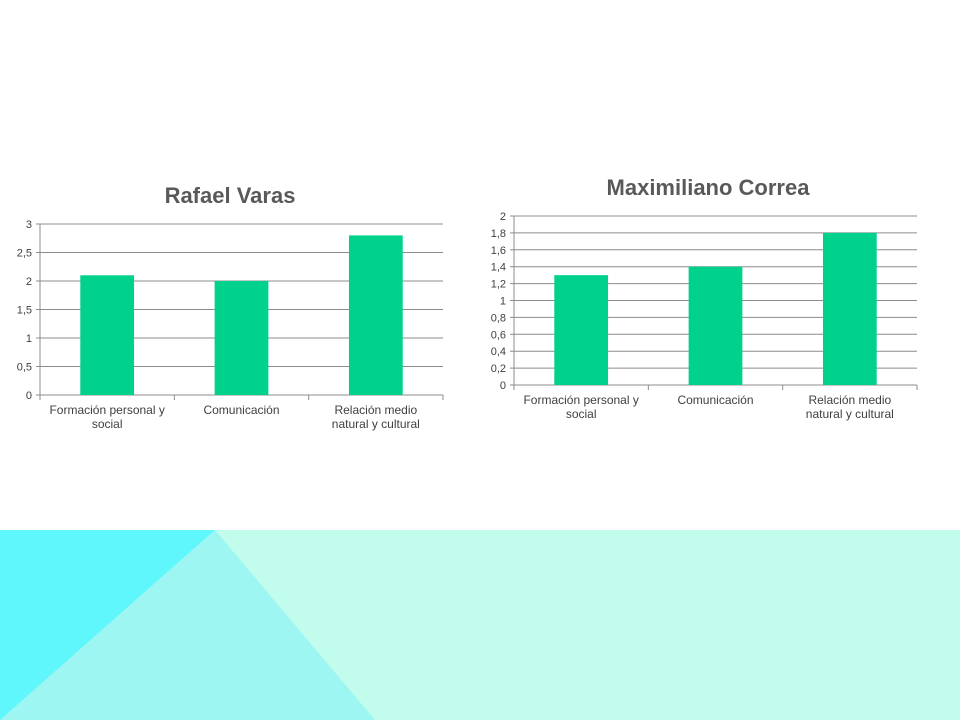 The image size is (960, 720). I want to click on y-tick-label: 0,5, so click(24, 368).